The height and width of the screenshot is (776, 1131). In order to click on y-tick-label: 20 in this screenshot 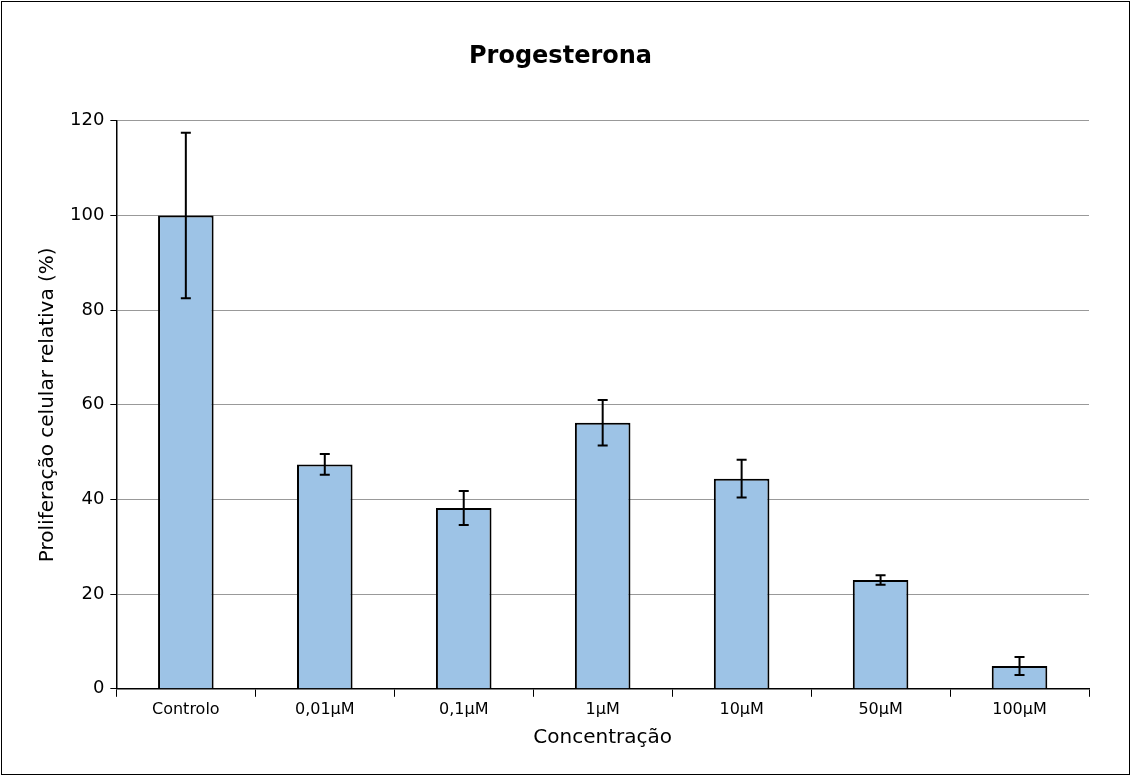, I will do `click(93, 592)`.